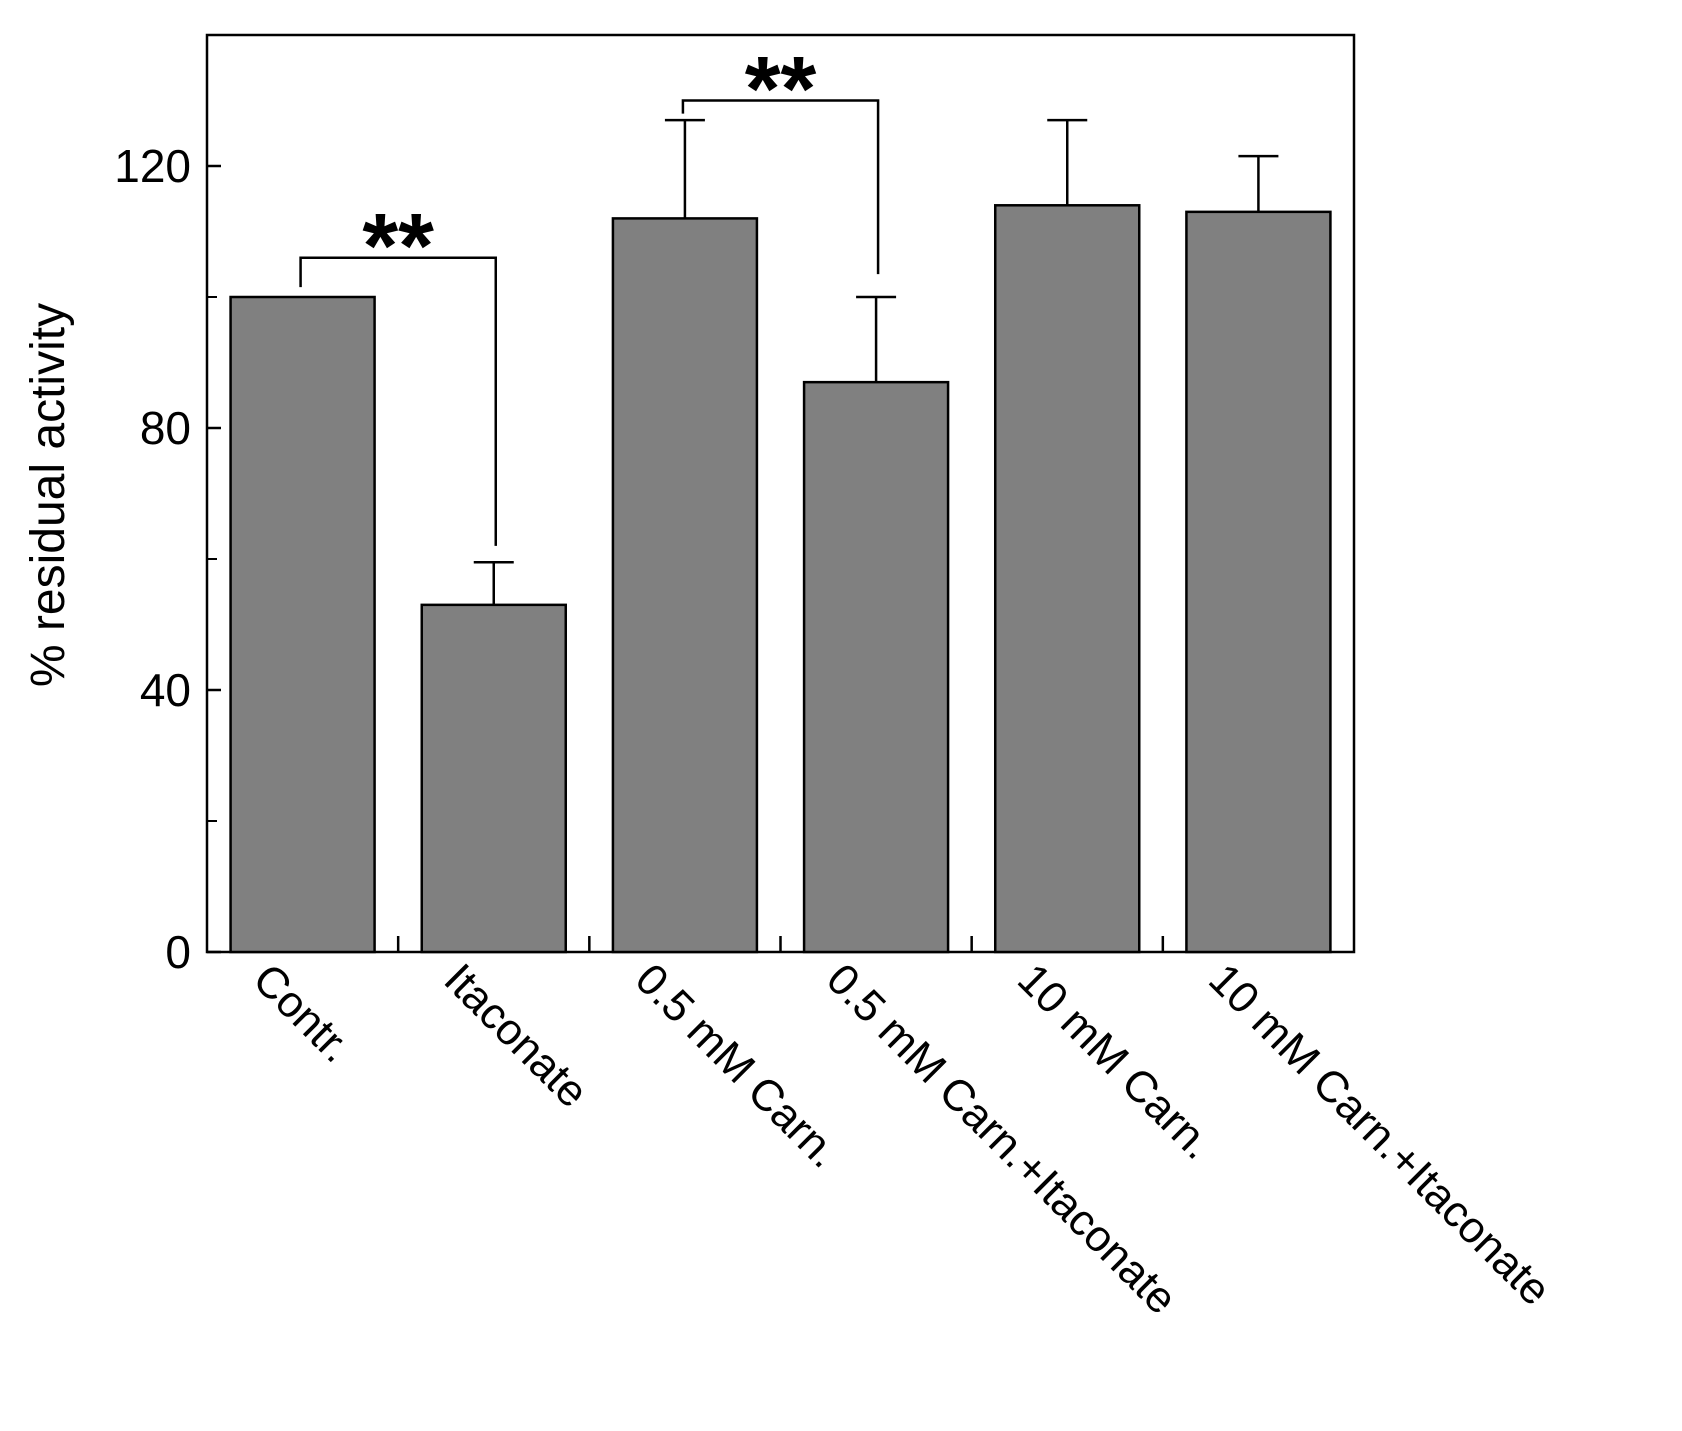 The height and width of the screenshot is (1431, 1682). What do you see at coordinates (152, 166) in the screenshot?
I see `y-tick-label-120: 120` at bounding box center [152, 166].